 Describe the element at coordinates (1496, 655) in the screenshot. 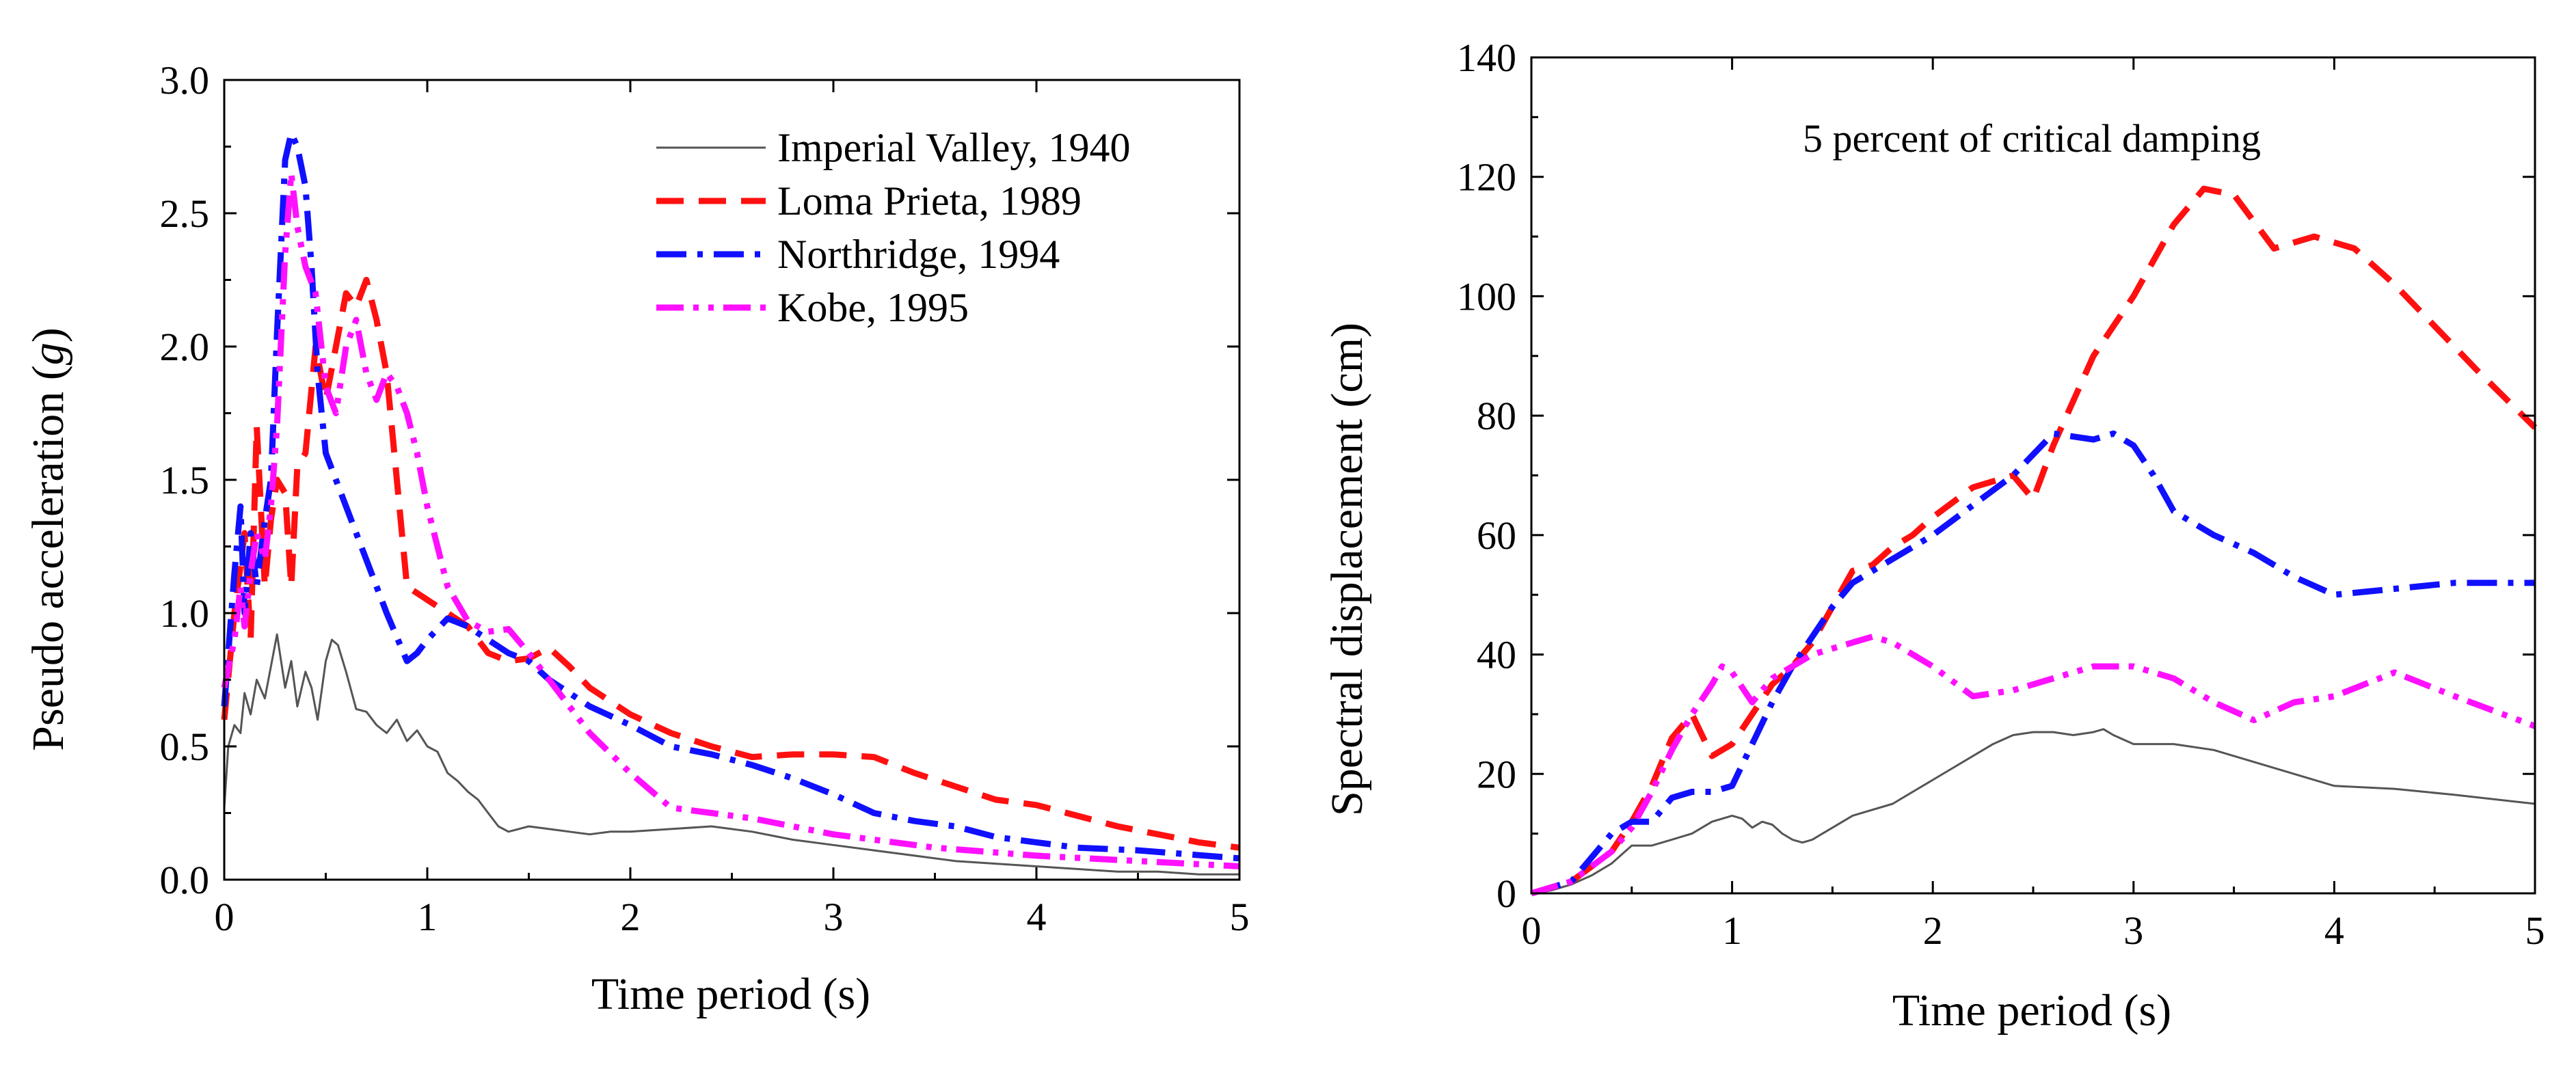

I see `chart1-ytick-label: 40` at that location.